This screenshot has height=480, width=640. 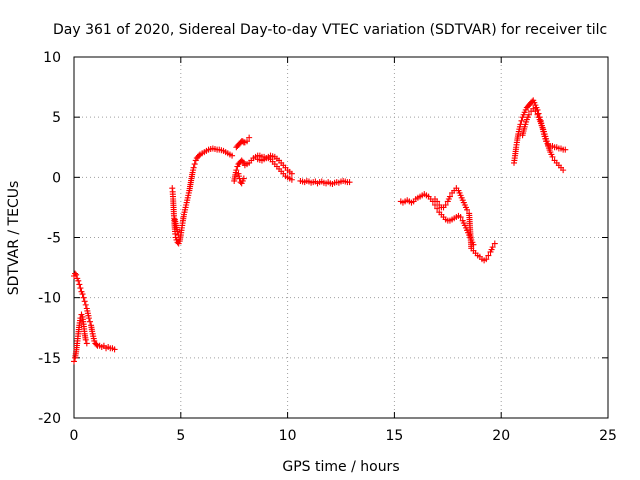 What do you see at coordinates (94, 311) in the screenshot?
I see `series-segment-1b` at bounding box center [94, 311].